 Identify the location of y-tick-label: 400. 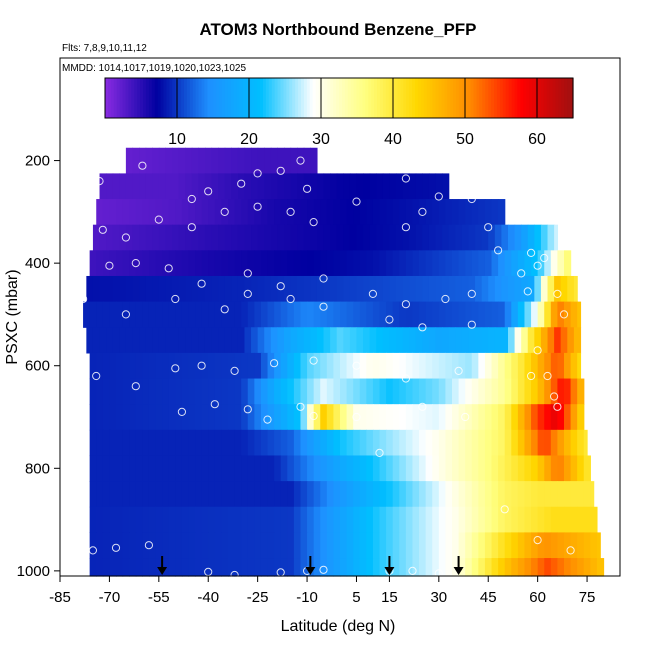
(37, 263).